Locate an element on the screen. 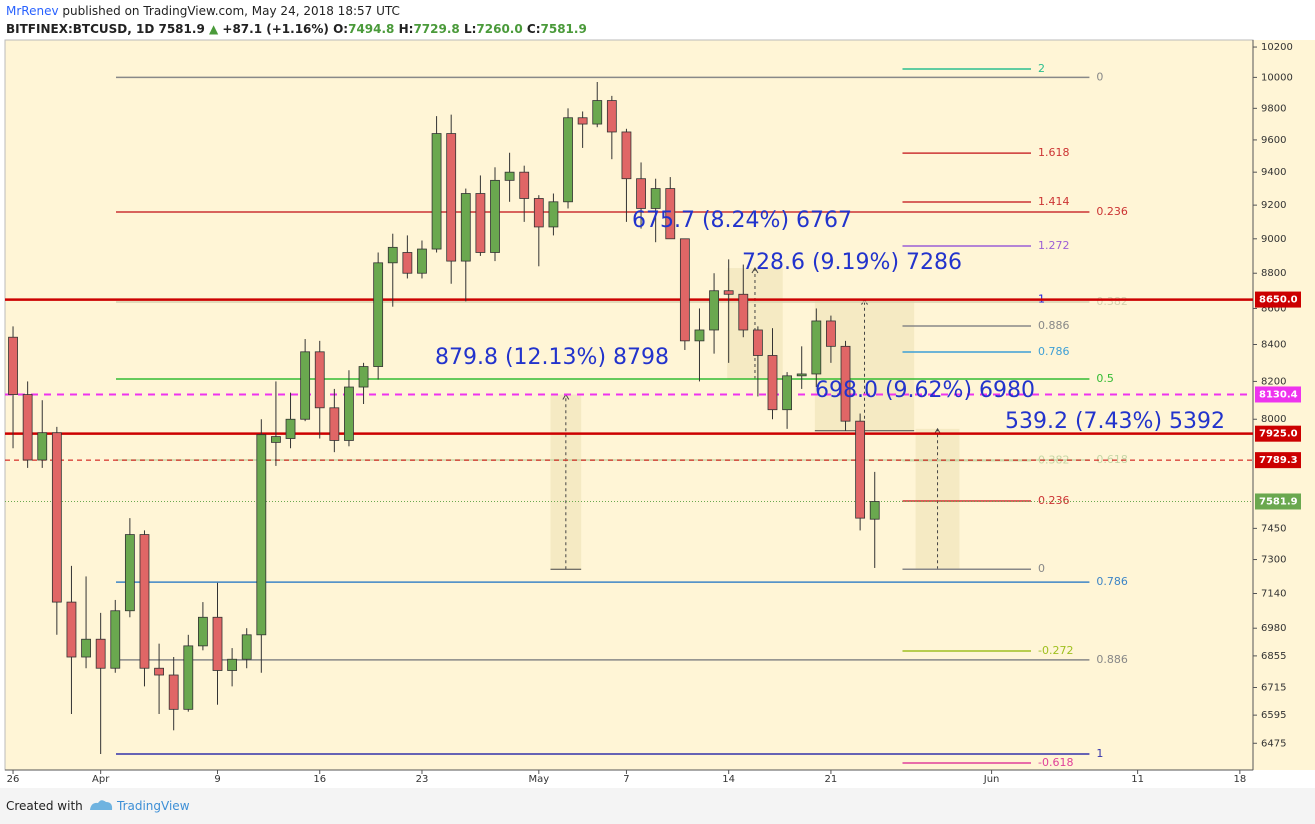 This screenshot has width=1315, height=824. fib-label: 0.618 is located at coordinates (1112, 459).